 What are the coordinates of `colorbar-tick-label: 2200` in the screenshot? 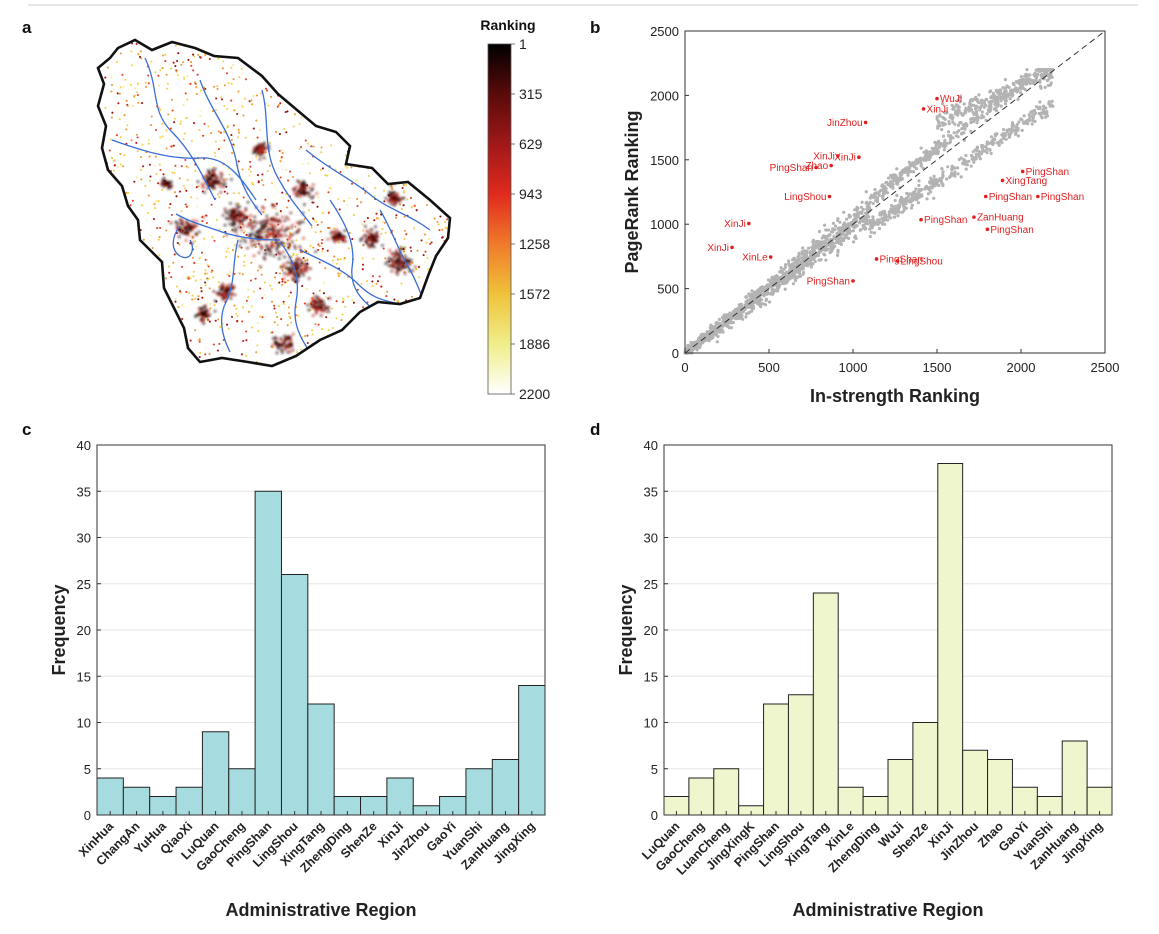 It's located at (534, 394).